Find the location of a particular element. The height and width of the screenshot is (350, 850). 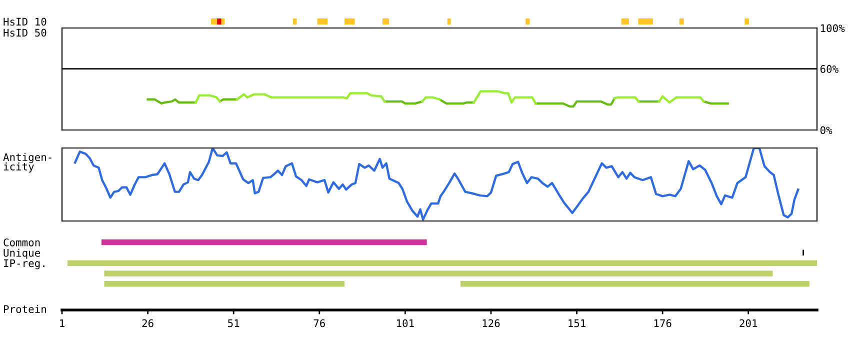

y-tick-label: 60% is located at coordinates (829, 69).